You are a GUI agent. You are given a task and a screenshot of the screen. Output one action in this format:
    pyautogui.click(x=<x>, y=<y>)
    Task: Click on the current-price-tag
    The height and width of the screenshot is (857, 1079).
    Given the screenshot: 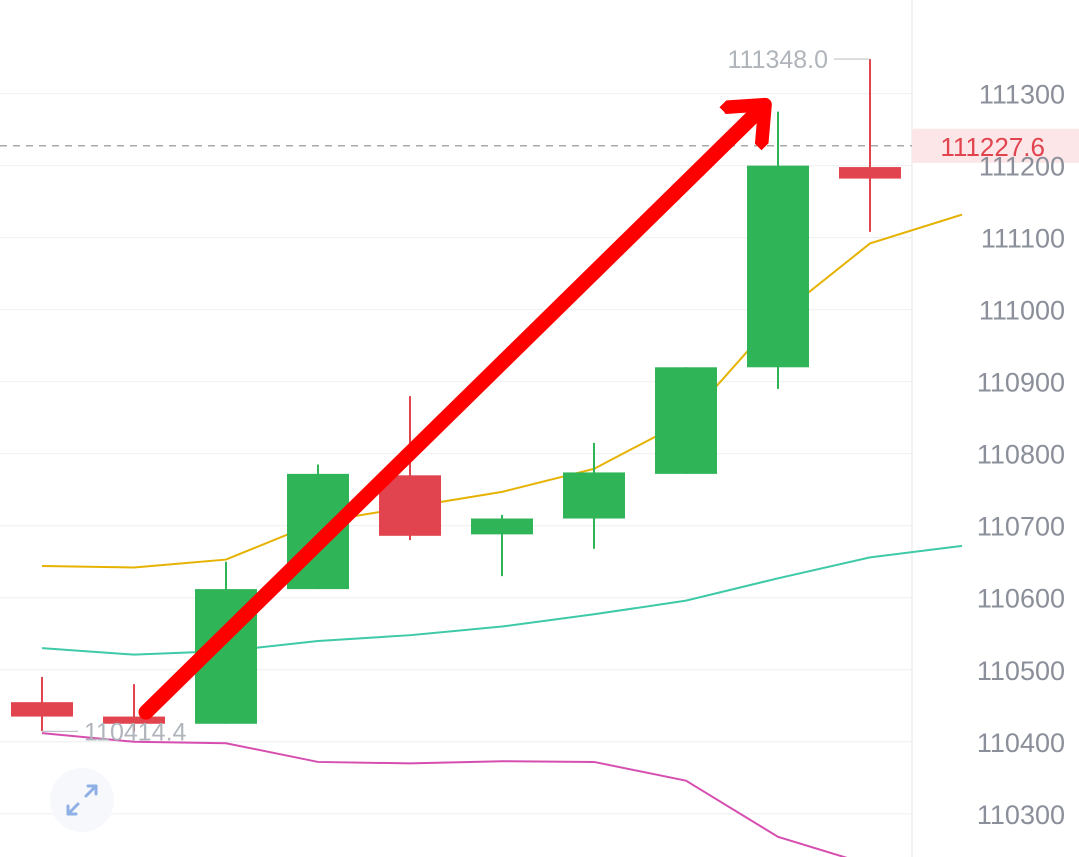 What is the action you would take?
    pyautogui.click(x=995, y=145)
    